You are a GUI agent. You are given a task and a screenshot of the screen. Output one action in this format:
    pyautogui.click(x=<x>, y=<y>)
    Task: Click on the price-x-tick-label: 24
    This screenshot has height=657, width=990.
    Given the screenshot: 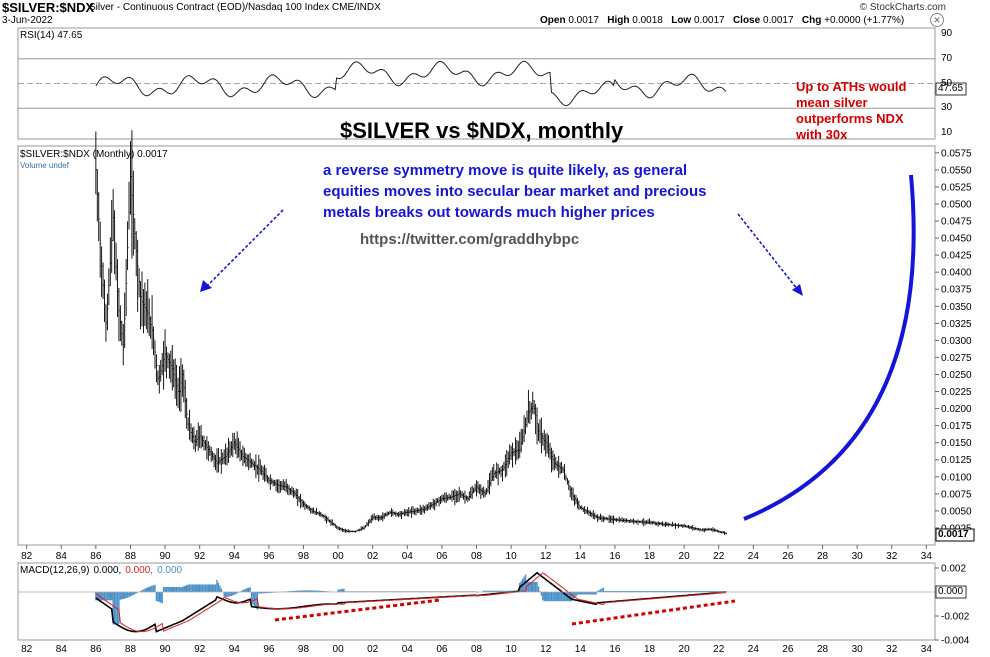 What is the action you would take?
    pyautogui.click(x=754, y=556)
    